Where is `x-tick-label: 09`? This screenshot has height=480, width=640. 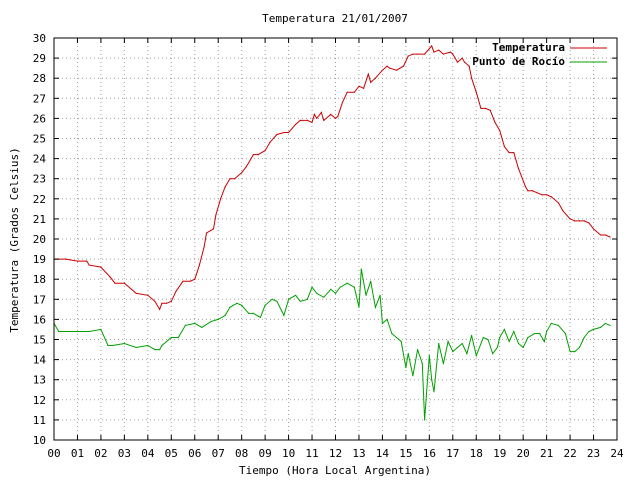
x-tick-label: 09 is located at coordinates (265, 453).